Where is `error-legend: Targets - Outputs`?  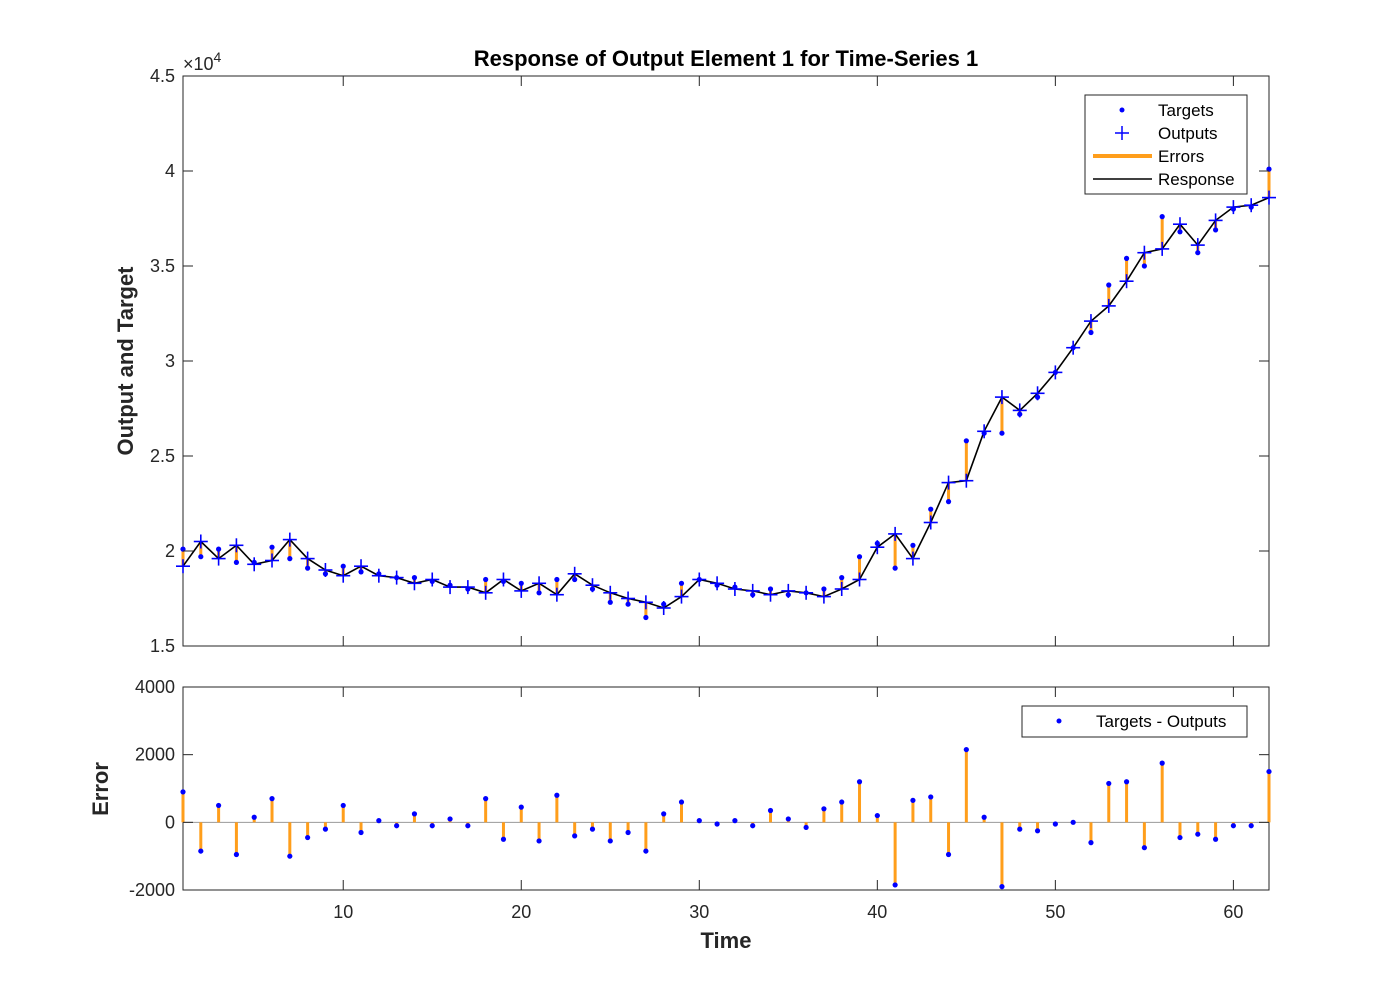
error-legend: Targets - Outputs is located at coordinates (1134, 721).